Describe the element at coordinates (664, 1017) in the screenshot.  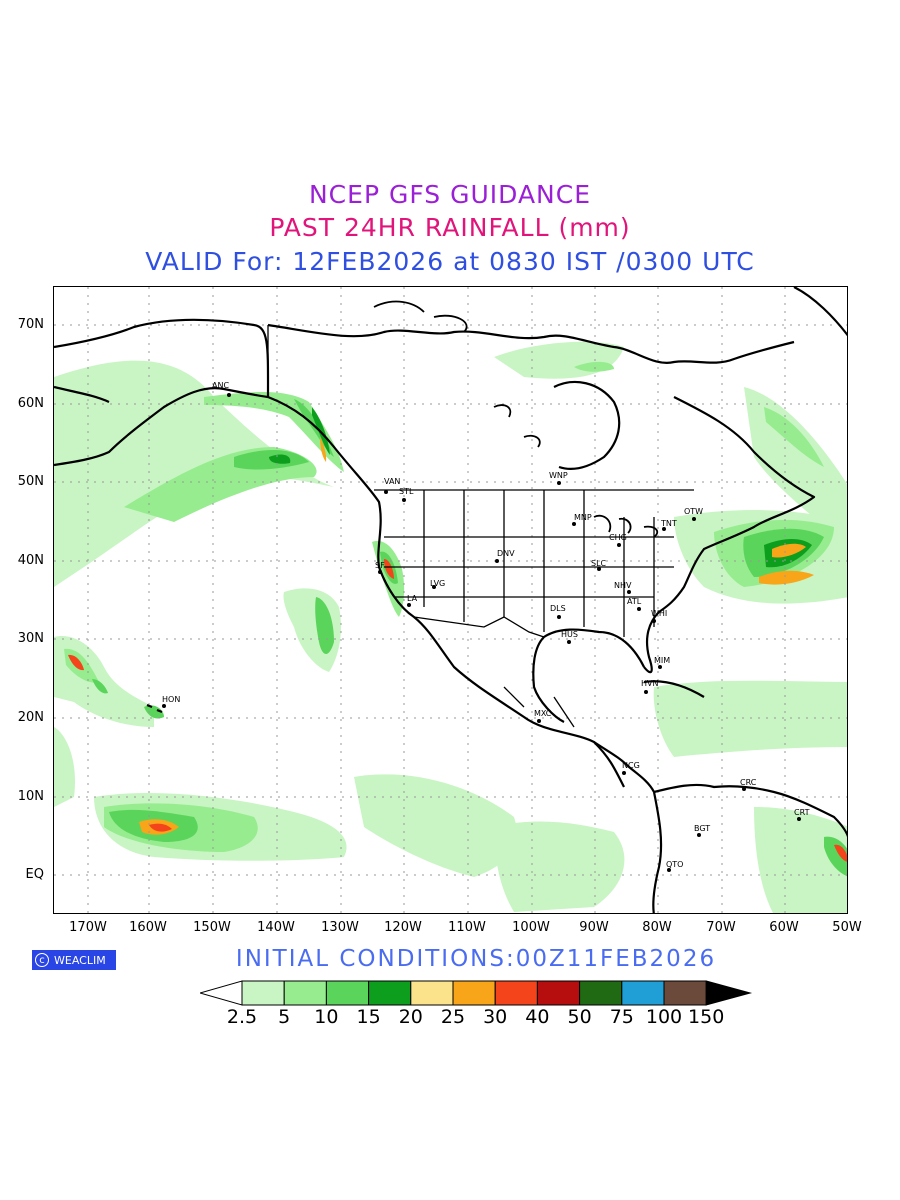
I see `legend-tick-label: 100` at that location.